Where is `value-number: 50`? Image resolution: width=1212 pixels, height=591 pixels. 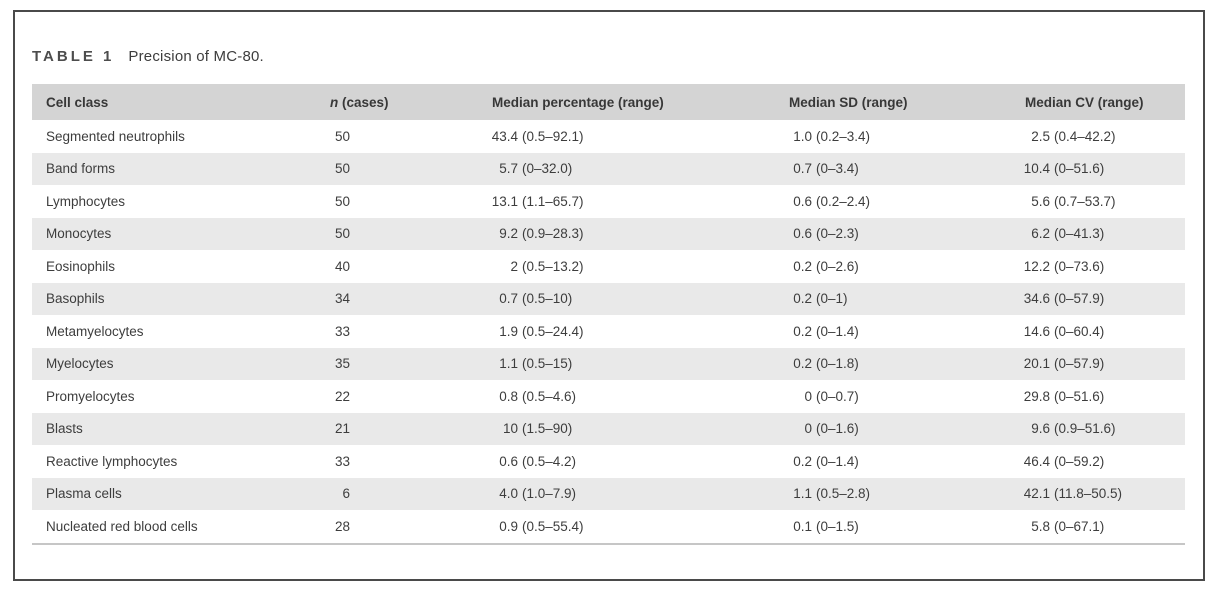 value-number: 50 is located at coordinates (342, 169).